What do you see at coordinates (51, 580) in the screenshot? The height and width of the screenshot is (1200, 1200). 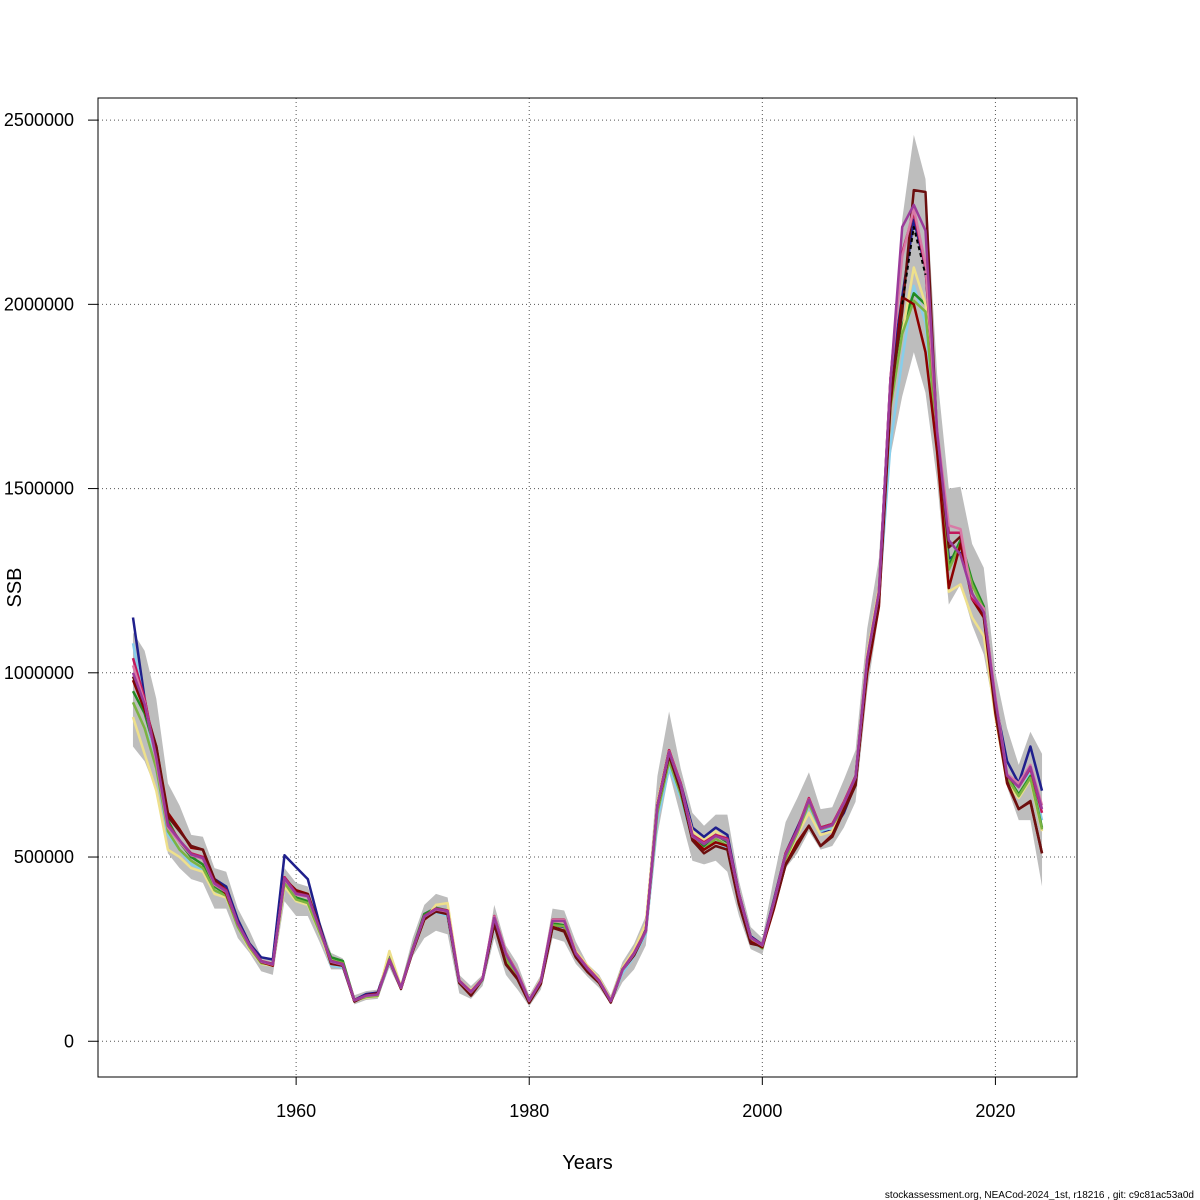 I see `y-axis: 0 500000 1000000 1500000 2000000 2500000` at bounding box center [51, 580].